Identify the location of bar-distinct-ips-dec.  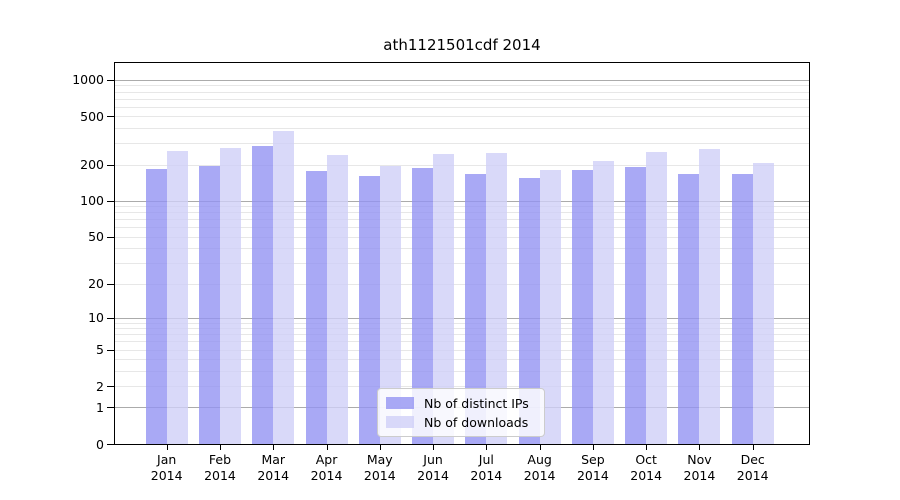
(742, 309).